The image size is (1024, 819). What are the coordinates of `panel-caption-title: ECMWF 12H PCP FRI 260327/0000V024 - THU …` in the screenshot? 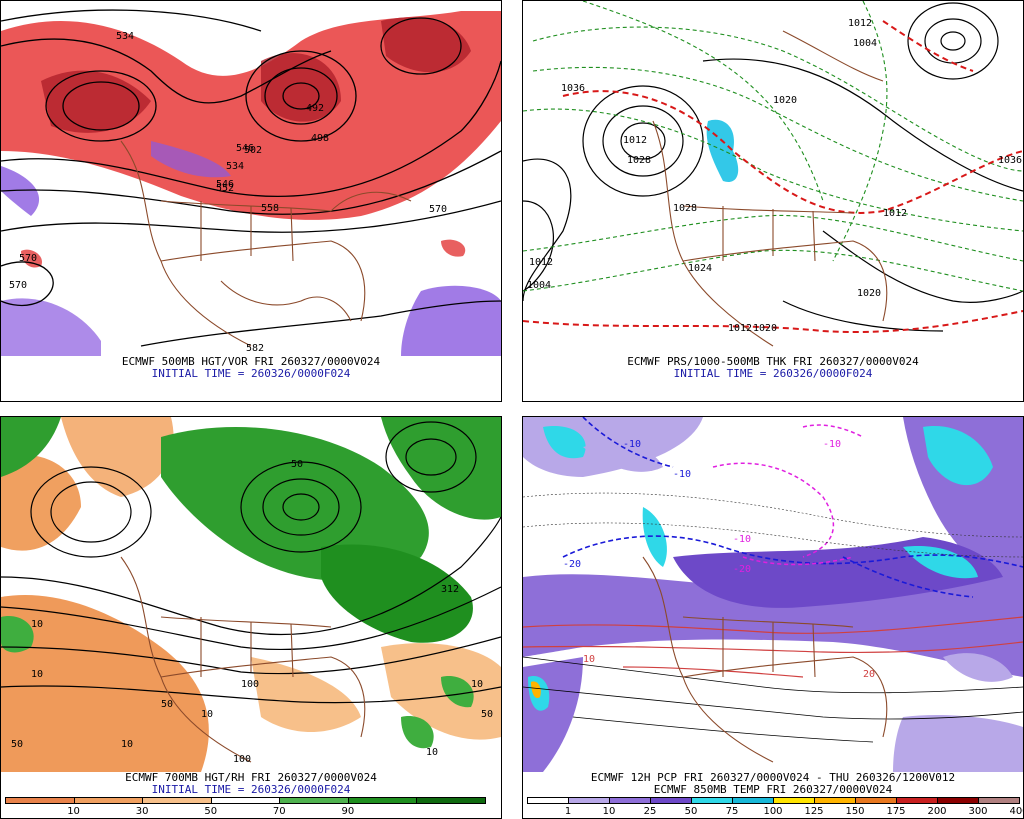 It's located at (773, 777).